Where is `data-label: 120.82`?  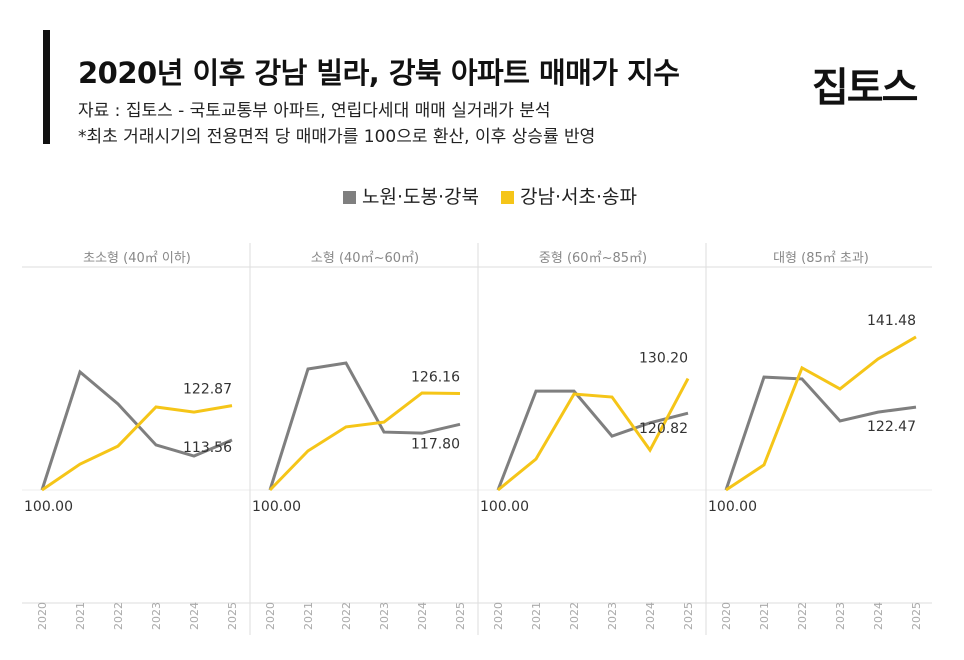
data-label: 120.82 is located at coordinates (663, 429).